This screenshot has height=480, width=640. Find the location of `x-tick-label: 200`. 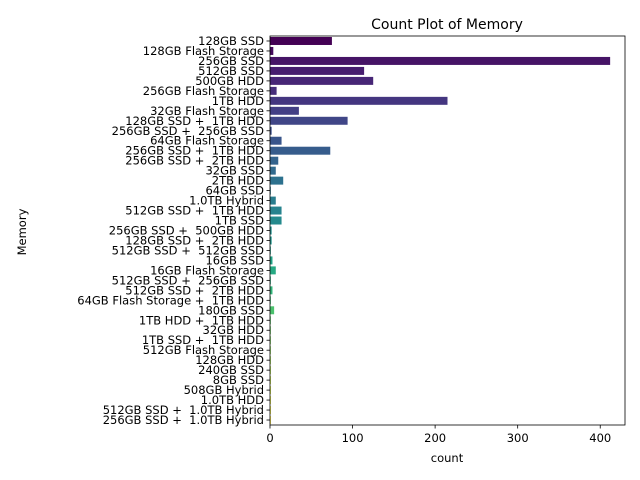

x-tick-label: 200 is located at coordinates (435, 438).